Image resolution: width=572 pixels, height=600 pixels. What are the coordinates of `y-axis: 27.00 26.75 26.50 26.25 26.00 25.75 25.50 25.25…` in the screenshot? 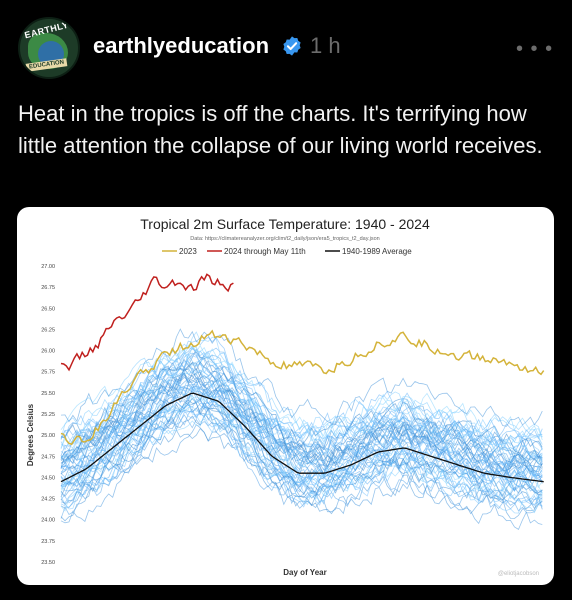 It's located at (48, 415).